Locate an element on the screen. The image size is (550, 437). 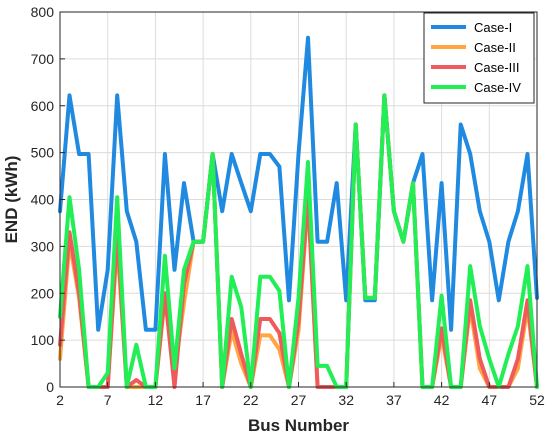
x-tick-labels: 2 7 12 17 22 27 32 37 42 47 52 is located at coordinates (300, 395).